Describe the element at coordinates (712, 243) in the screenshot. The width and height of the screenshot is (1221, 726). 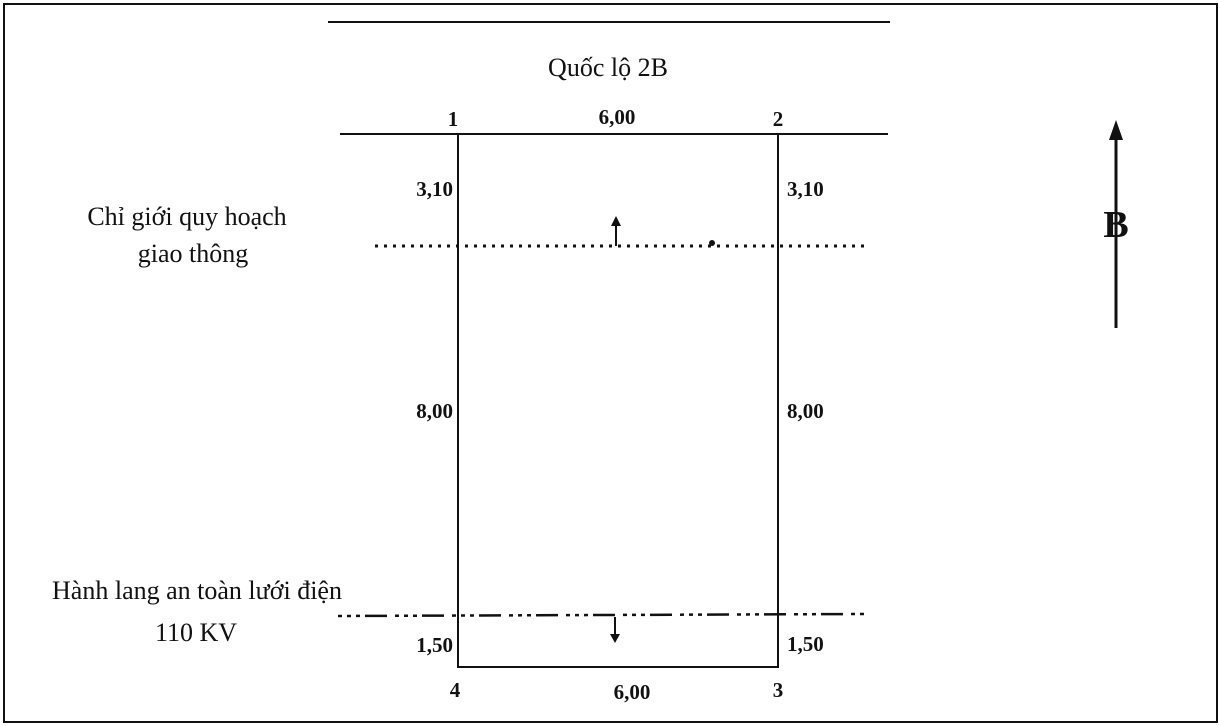
I see `boundary-point-marker` at that location.